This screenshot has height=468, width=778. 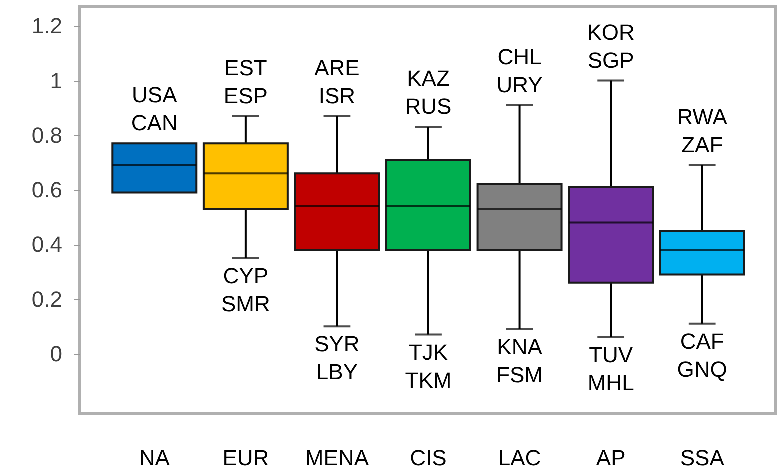 What do you see at coordinates (47, 299) in the screenshot?
I see `y-tick-label: 0.2` at bounding box center [47, 299].